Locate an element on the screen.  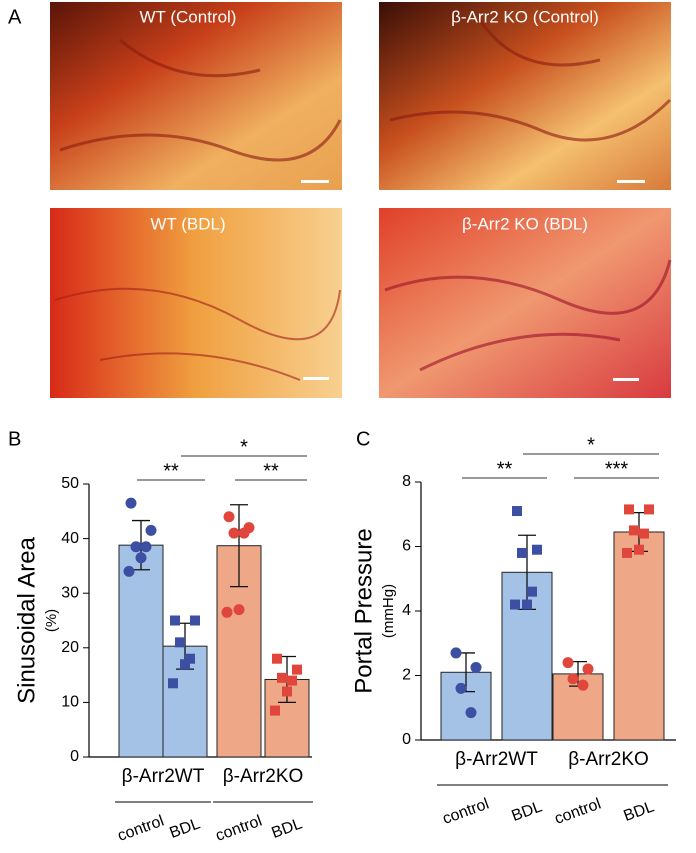
photo-label: WT (BDL) is located at coordinates (187, 223).